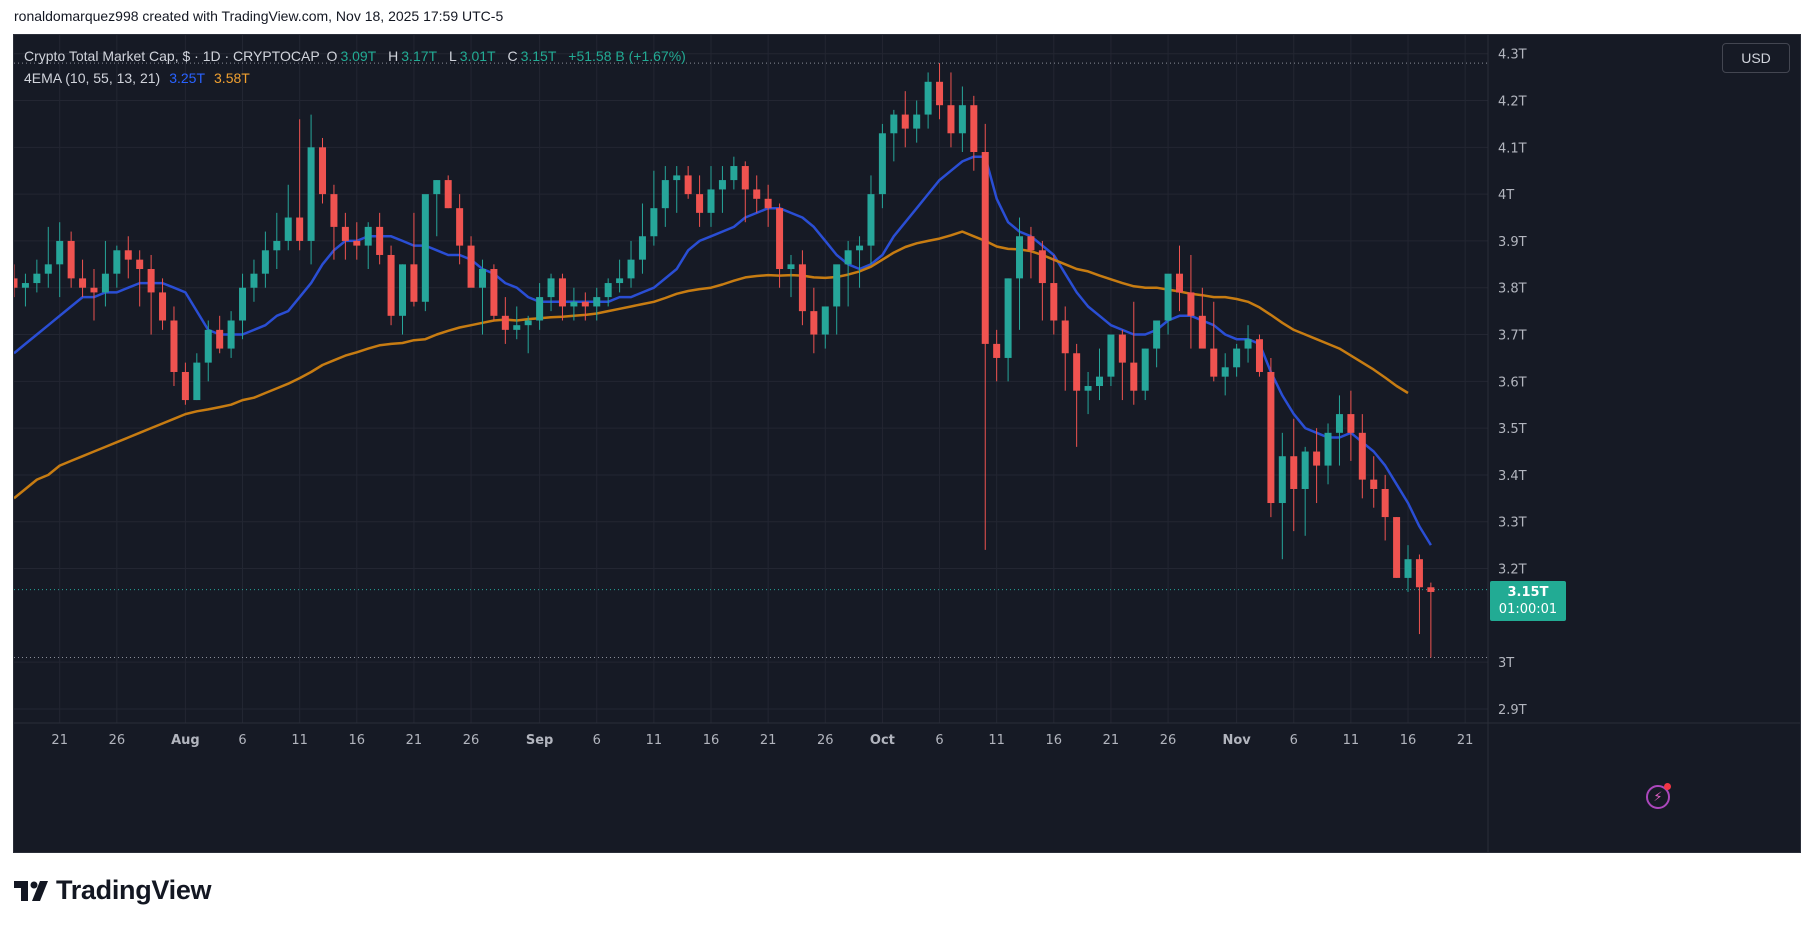 The width and height of the screenshot is (1814, 928). What do you see at coordinates (540, 740) in the screenshot?
I see `time-axis-tick-label: Sep` at bounding box center [540, 740].